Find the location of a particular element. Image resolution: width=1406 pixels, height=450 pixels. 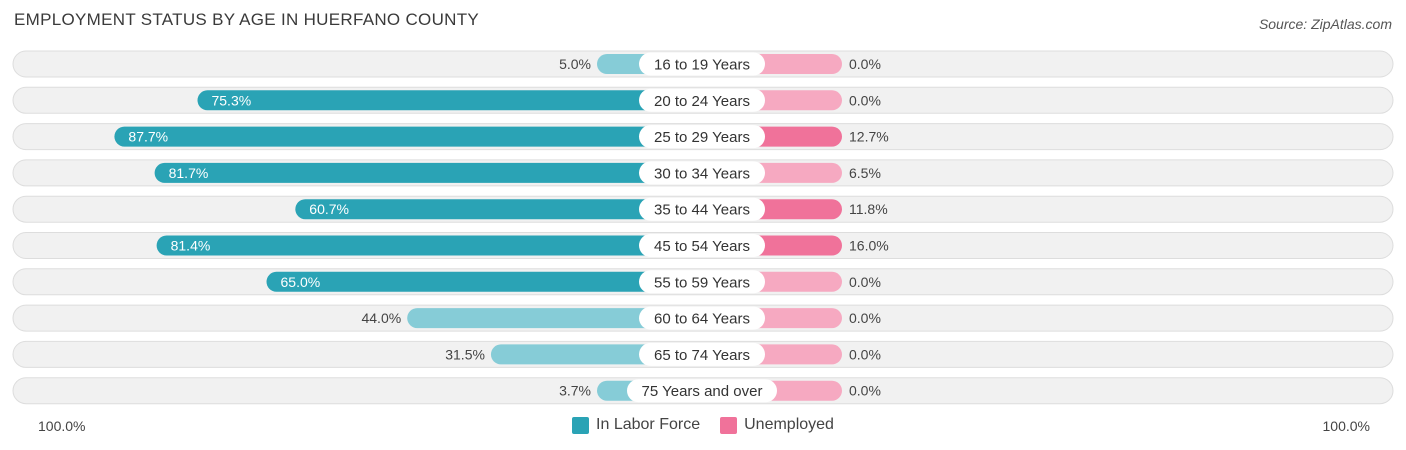

category-label: 25 to 29 Years is located at coordinates (702, 137).